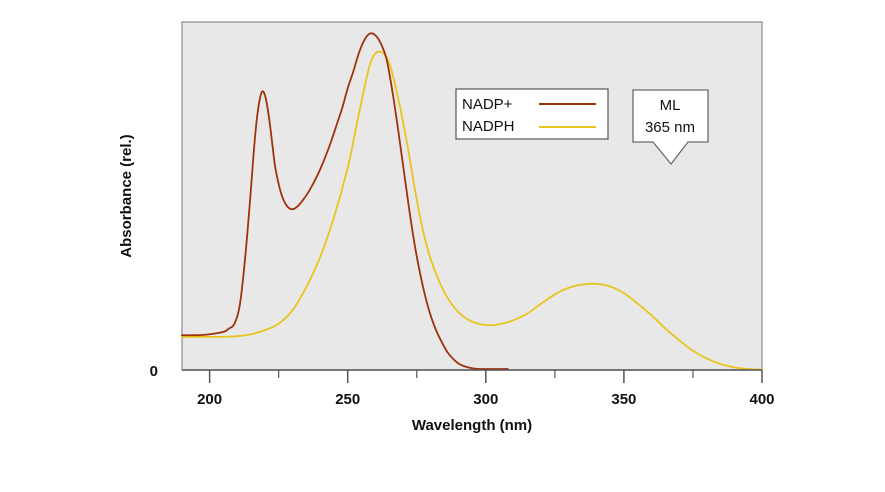 This screenshot has height=492, width=885. I want to click on x-tick-labels: 200 250 300 350 400, so click(485, 399).